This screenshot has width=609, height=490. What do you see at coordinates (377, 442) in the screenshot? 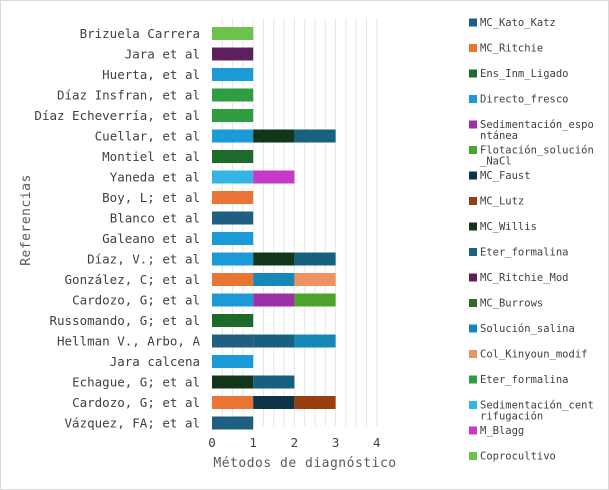
I see `x-tick-label: 4` at bounding box center [377, 442].